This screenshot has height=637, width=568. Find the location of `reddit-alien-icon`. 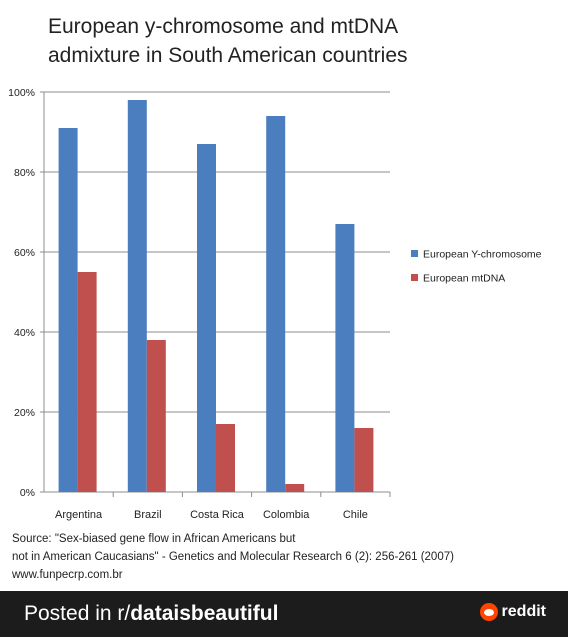

reddit-alien-icon is located at coordinates (488, 612).